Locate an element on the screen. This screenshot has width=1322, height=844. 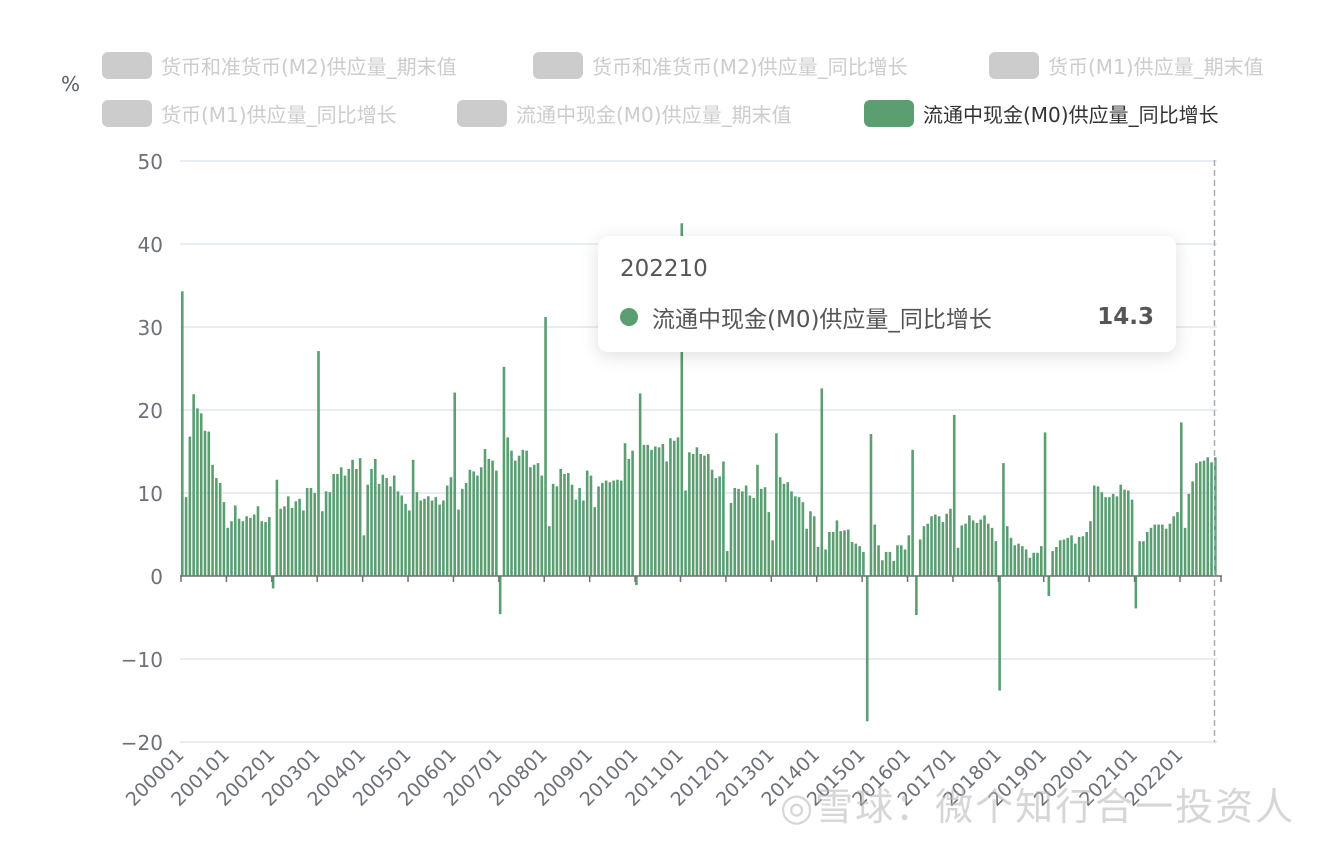
legend-item-m0-yoy: 流通中现金(M0)供应量_同比增长 is located at coordinates (1041, 113).